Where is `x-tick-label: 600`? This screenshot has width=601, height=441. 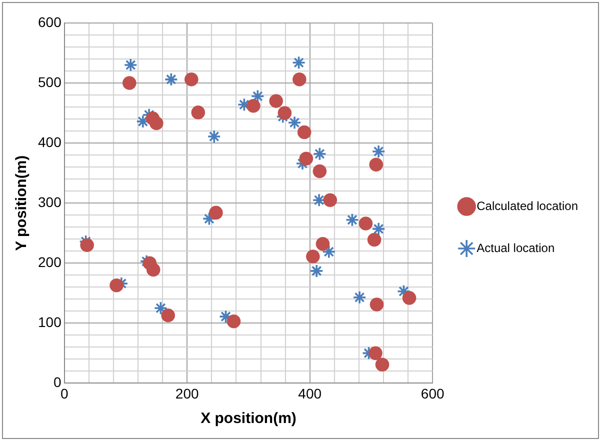 x-tick-label: 600 is located at coordinates (432, 393).